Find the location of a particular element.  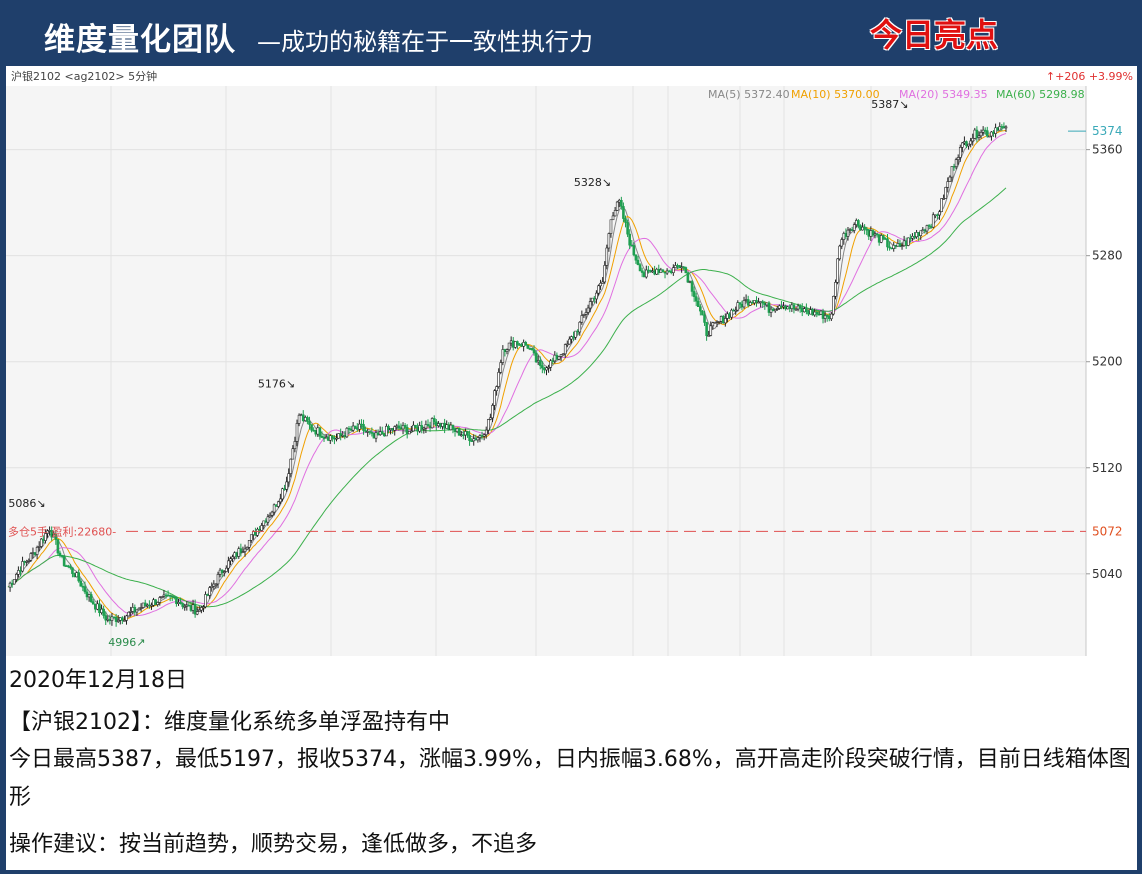

trade-advice: 操作建议：按当前趋势，顺势交易，逢低做多，不追多 is located at coordinates (273, 844).